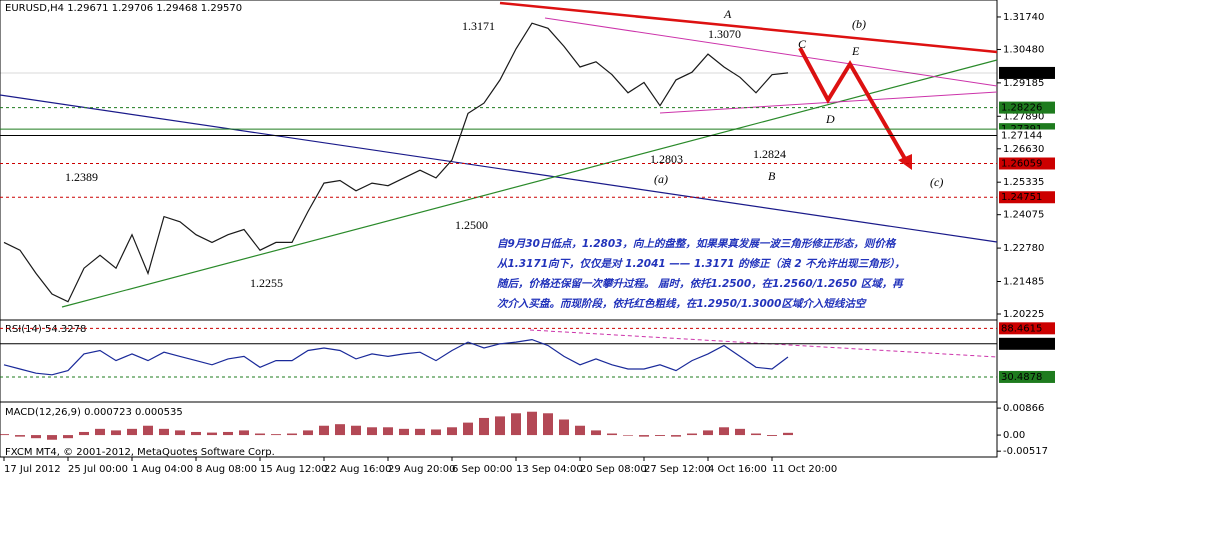 The image size is (1207, 547). I want to click on projection-zigzag, so click(854, 106).